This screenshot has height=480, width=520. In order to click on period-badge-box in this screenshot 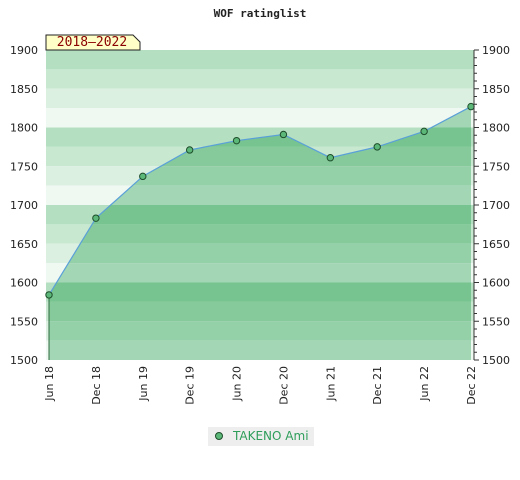, I will do `click(93, 42)`.